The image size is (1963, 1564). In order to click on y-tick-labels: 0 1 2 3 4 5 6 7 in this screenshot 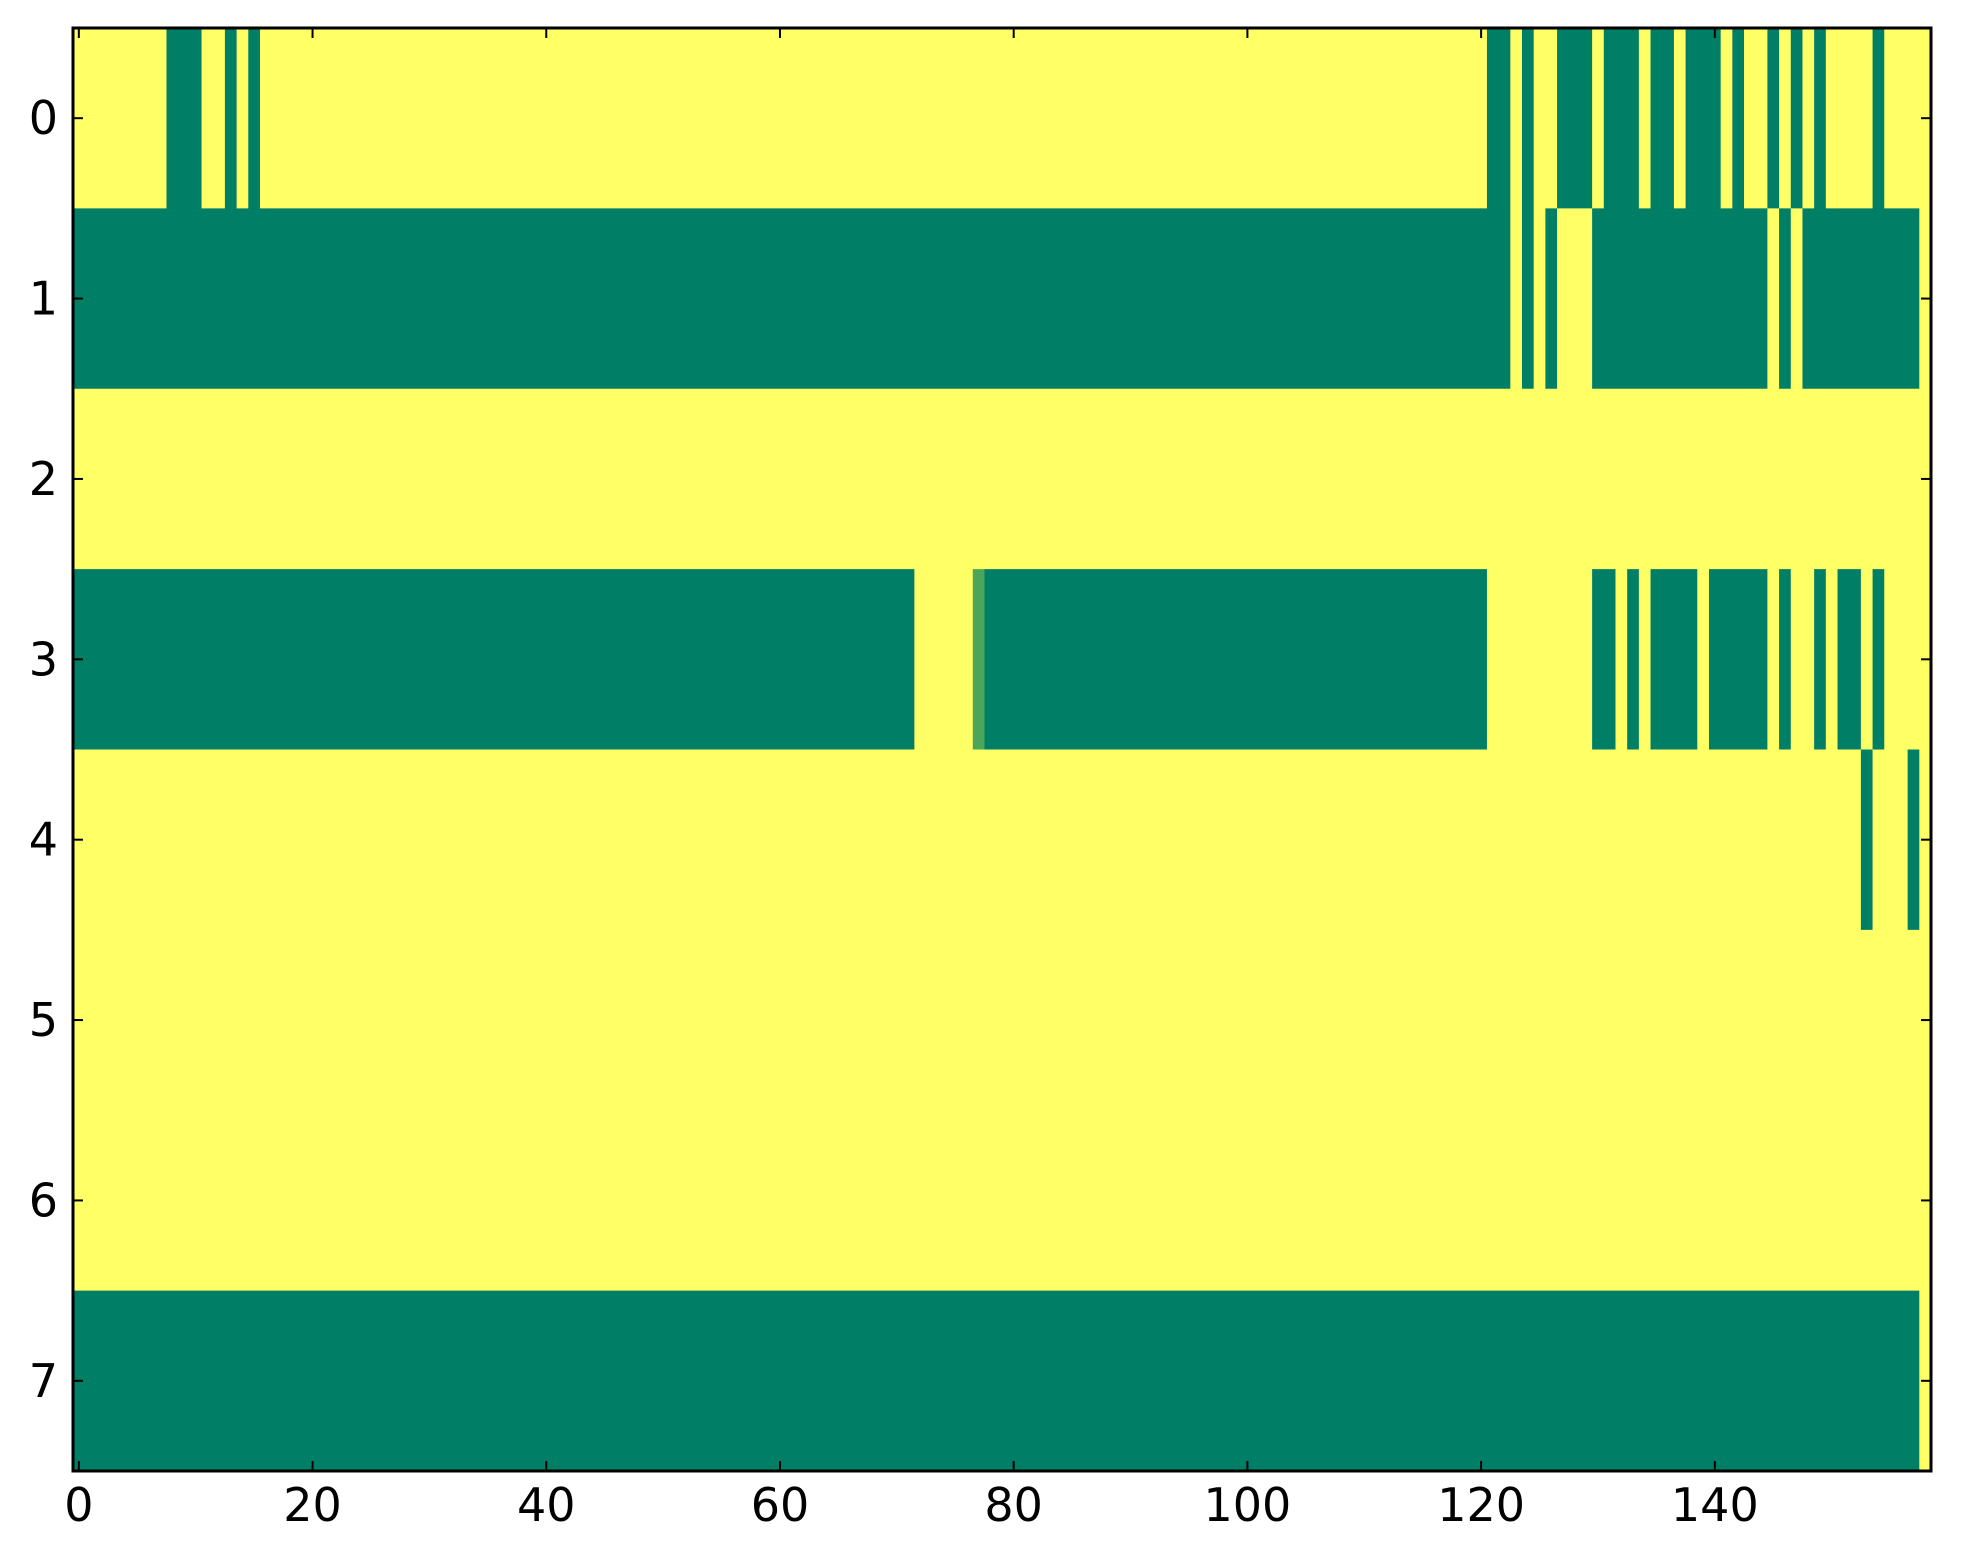, I will do `click(43, 749)`.